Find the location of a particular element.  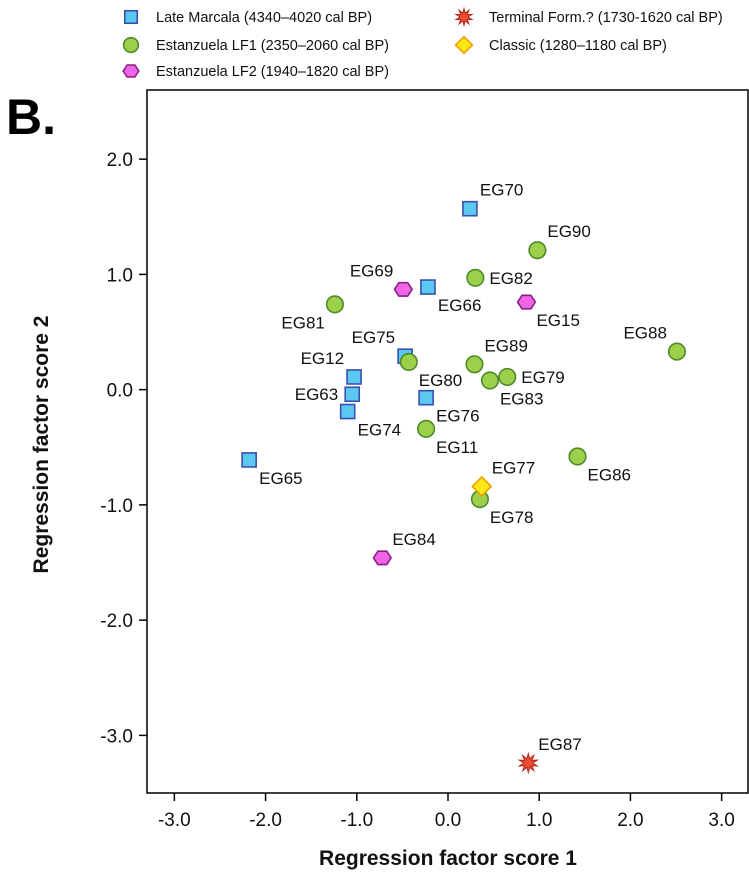

point-label: EG70 is located at coordinates (501, 190).